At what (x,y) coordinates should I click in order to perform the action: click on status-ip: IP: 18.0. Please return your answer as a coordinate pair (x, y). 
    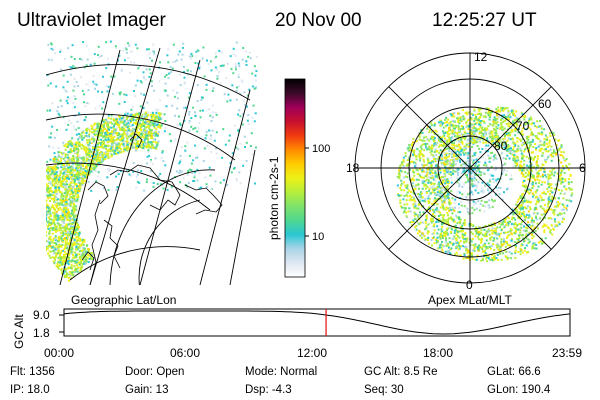
    Looking at the image, I should click on (30, 390).